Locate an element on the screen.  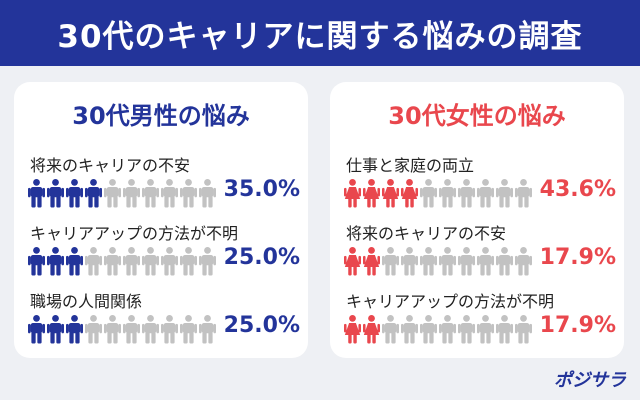
female-item-label: 将来のキャリアの不安 is located at coordinates (426, 233).